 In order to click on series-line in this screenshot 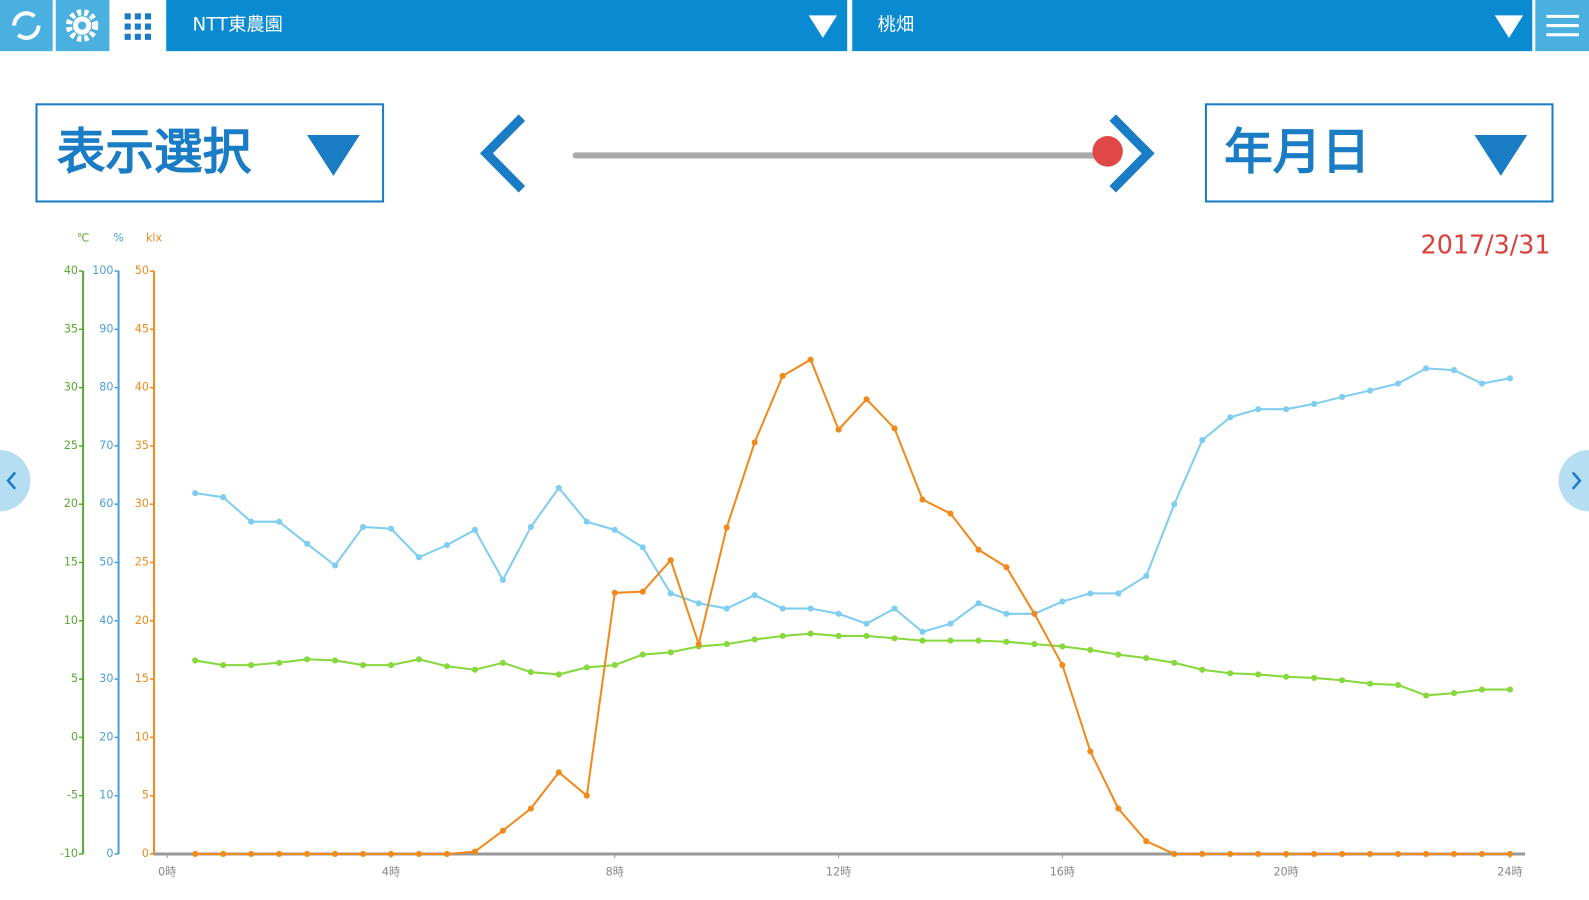, I will do `click(852, 664)`.